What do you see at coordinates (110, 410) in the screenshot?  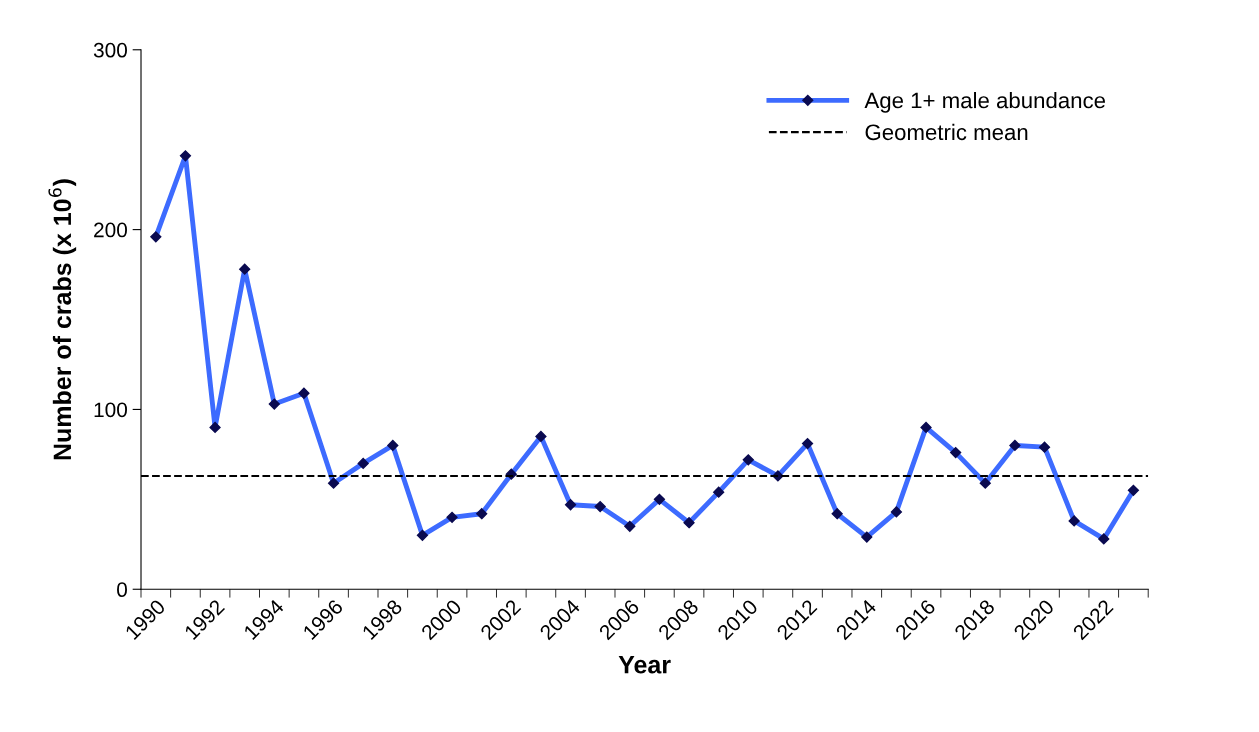 I see `y-tick-label: 100` at bounding box center [110, 410].